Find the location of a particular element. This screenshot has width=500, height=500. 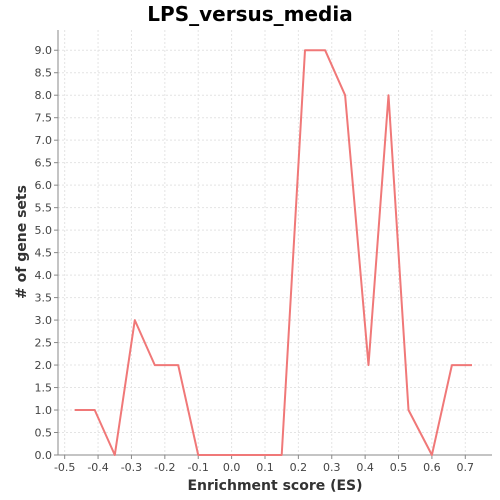

y-tick-label: 7.5 is located at coordinates (44, 118).